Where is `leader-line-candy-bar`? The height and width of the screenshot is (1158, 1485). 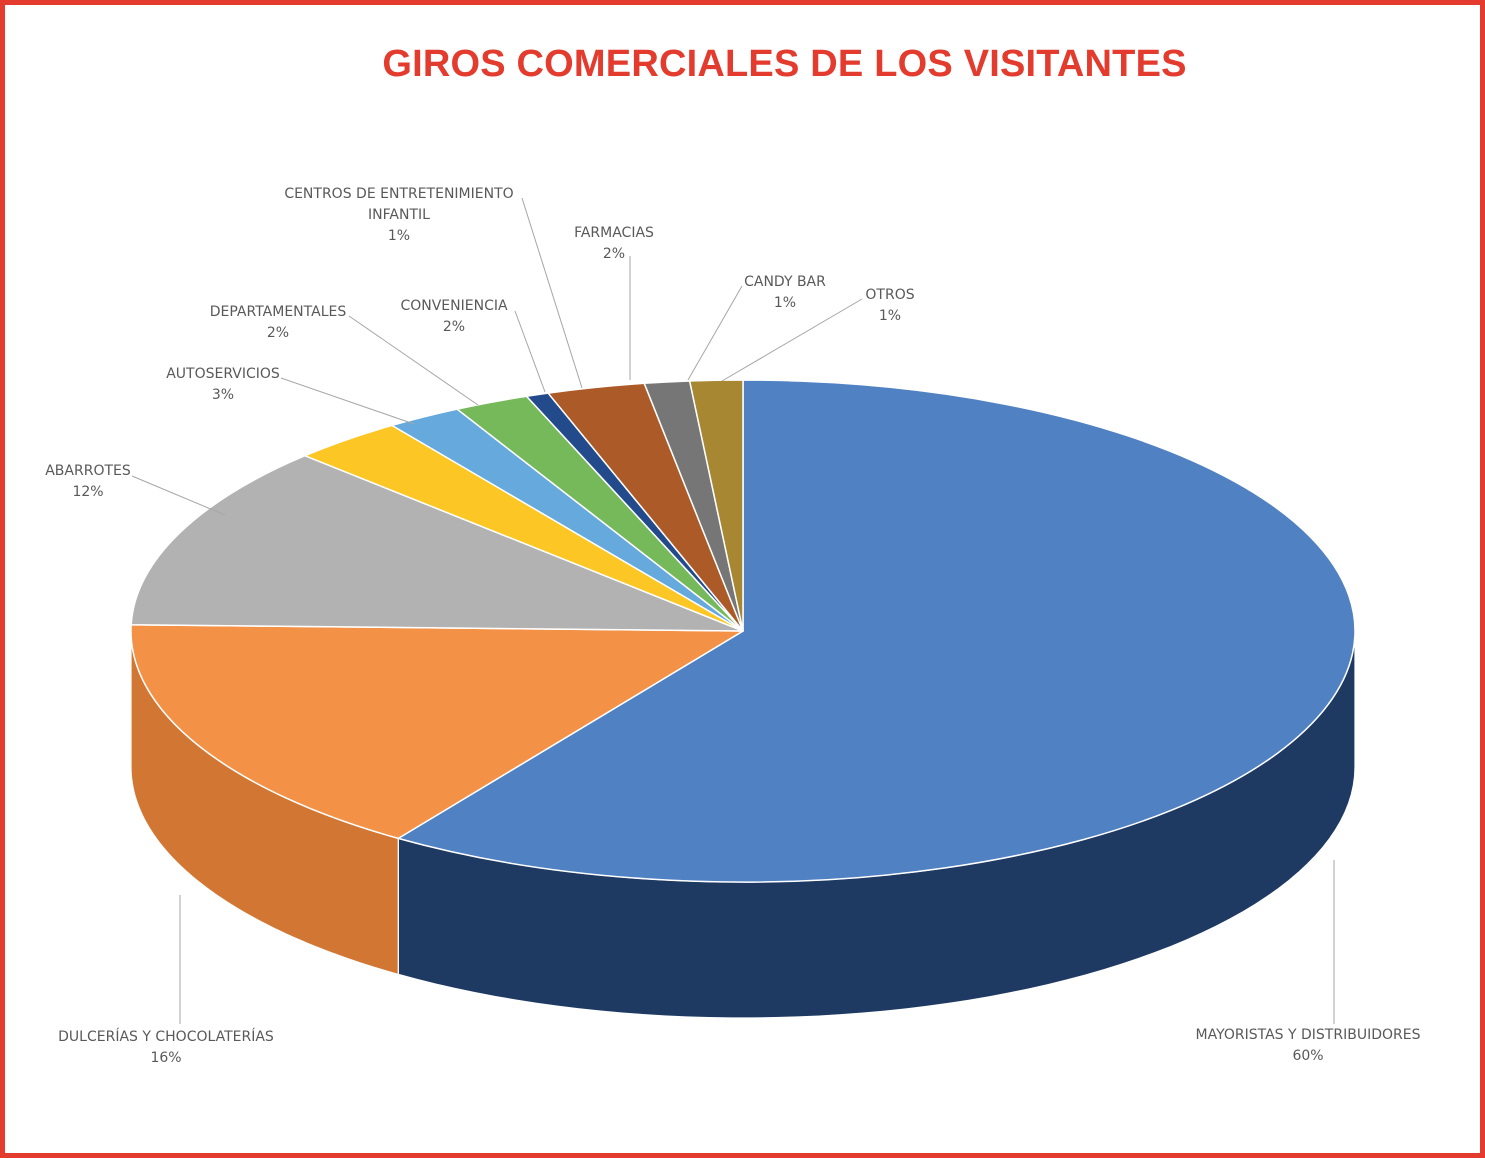 leader-line-candy-bar is located at coordinates (715, 333).